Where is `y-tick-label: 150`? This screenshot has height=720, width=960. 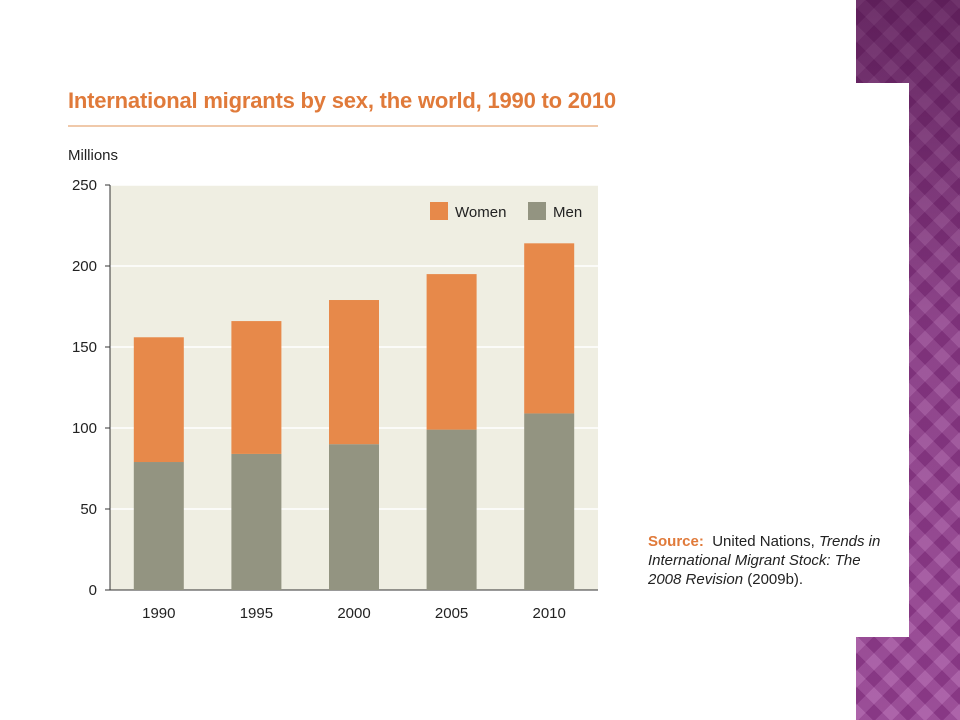
y-tick-label: 150 is located at coordinates (84, 347).